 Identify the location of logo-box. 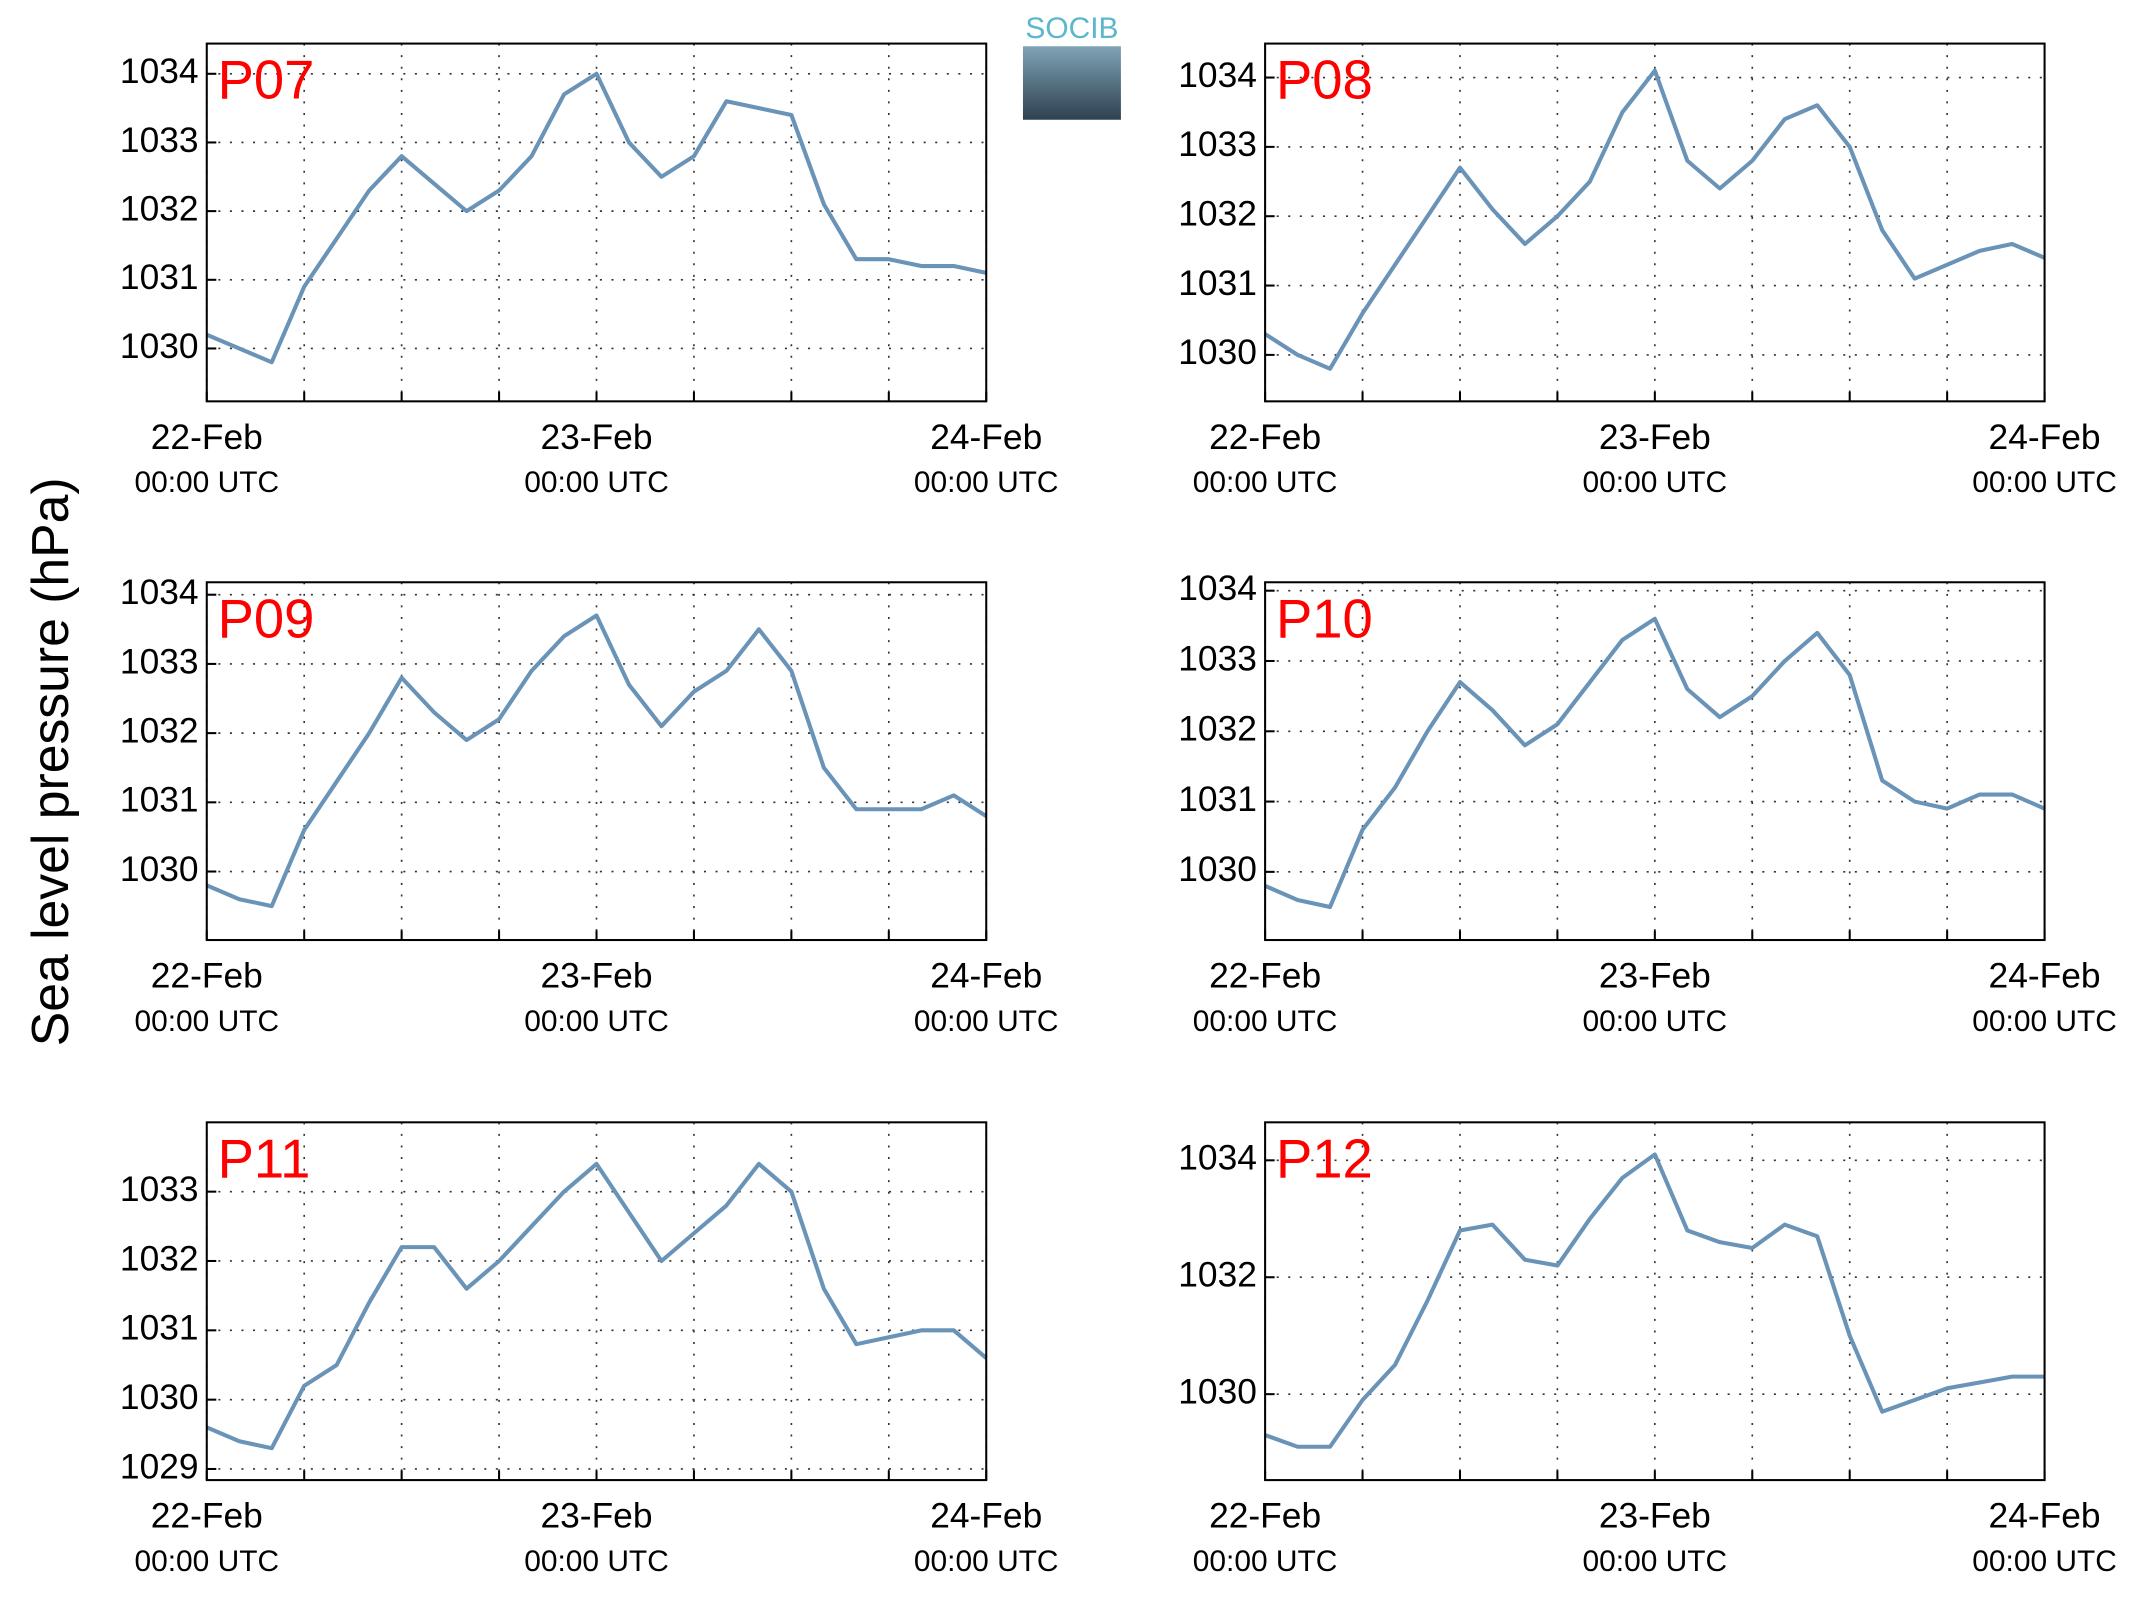
(1071, 83).